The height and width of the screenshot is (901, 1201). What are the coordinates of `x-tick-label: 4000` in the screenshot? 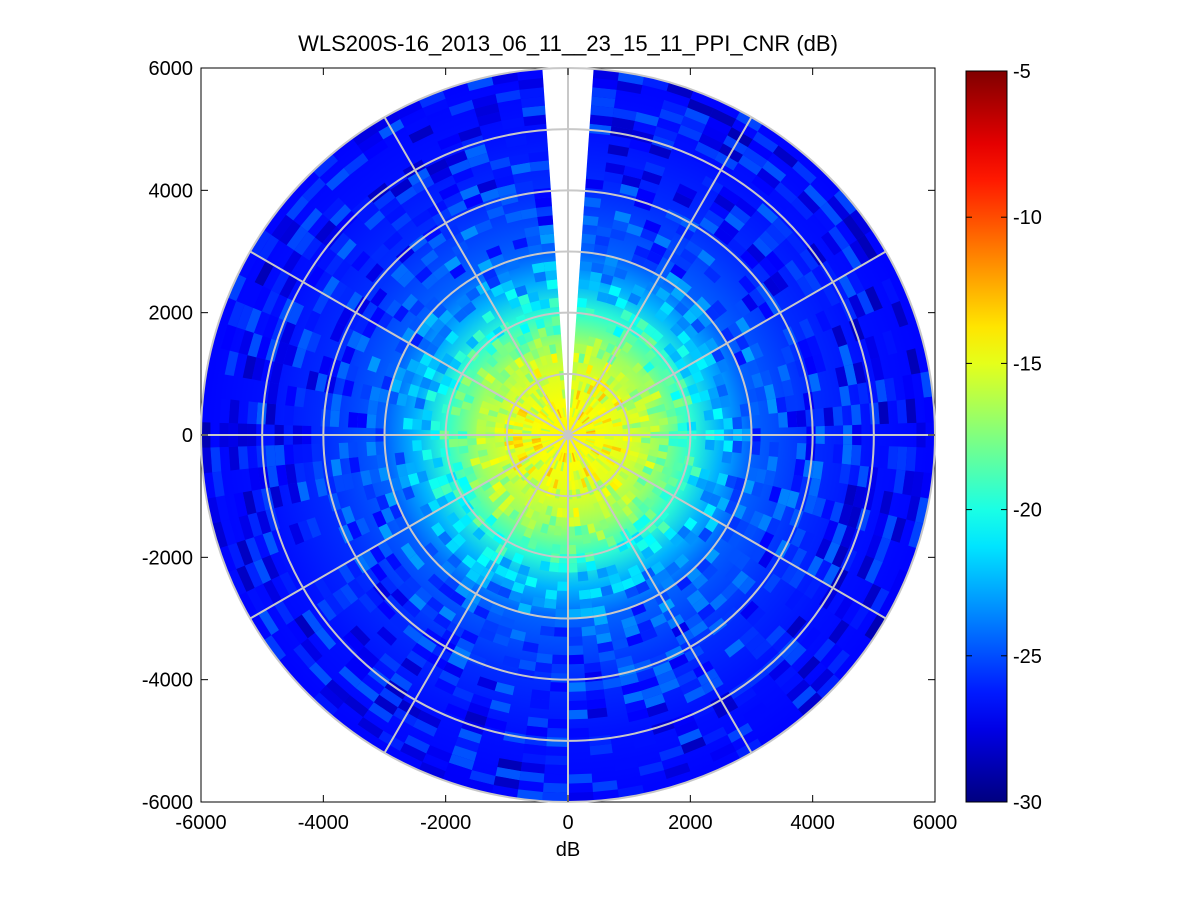 It's located at (812, 823).